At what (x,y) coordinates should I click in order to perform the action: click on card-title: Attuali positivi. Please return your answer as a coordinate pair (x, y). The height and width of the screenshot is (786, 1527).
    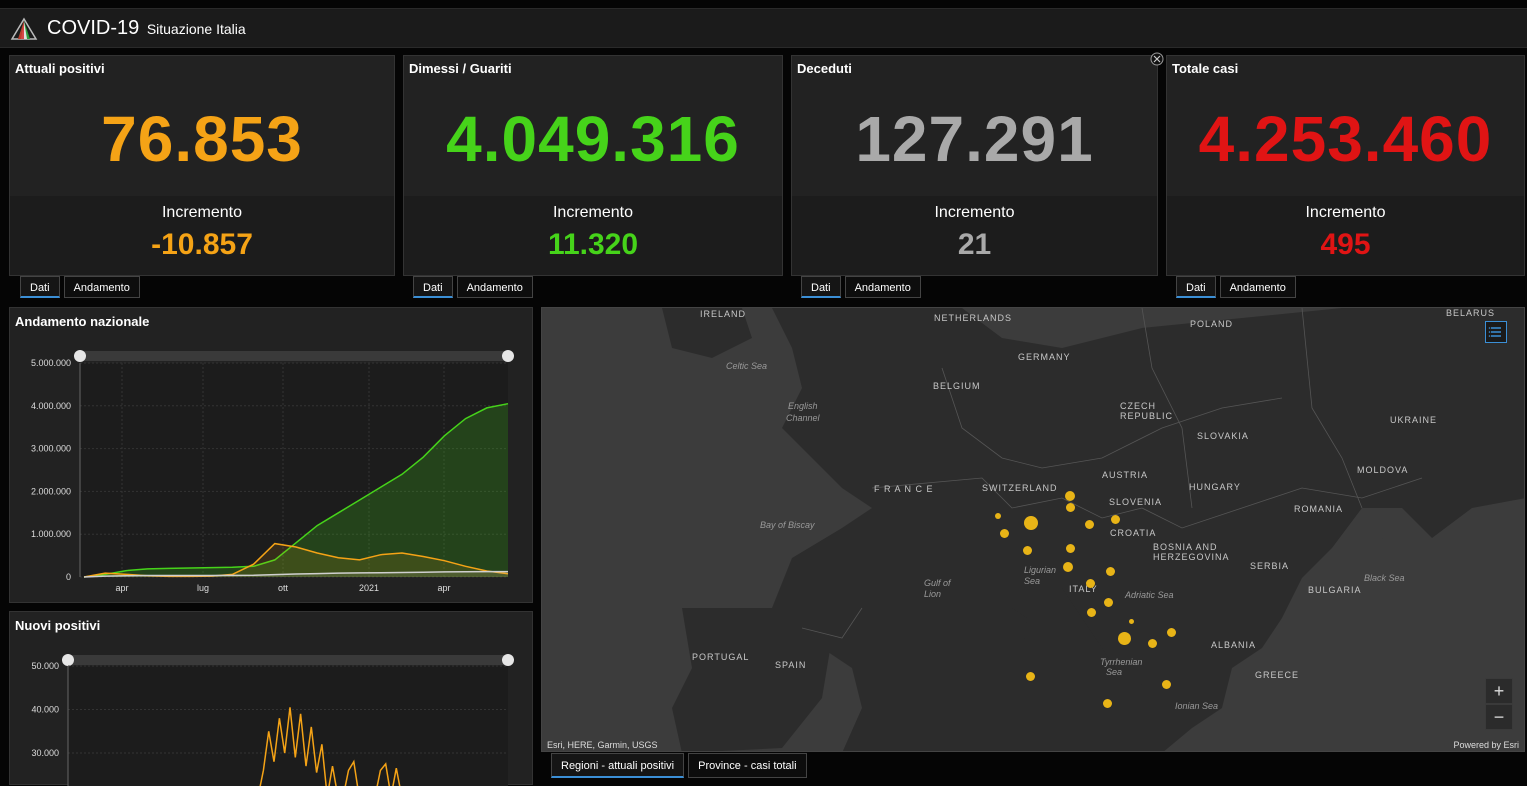
    Looking at the image, I should click on (60, 68).